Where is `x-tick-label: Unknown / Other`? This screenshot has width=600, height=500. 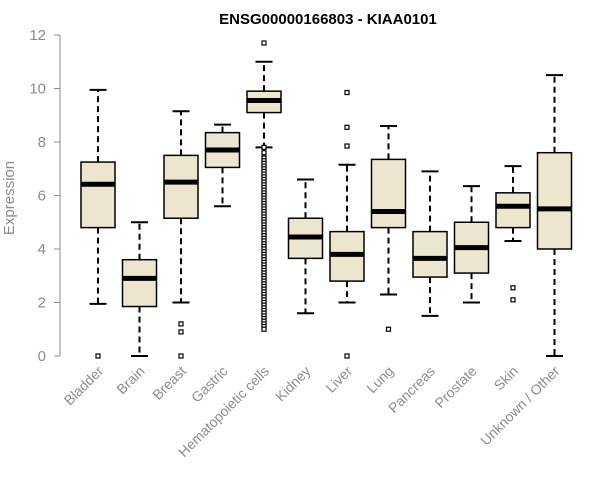
x-tick-label: Unknown / Other is located at coordinates (520, 406).